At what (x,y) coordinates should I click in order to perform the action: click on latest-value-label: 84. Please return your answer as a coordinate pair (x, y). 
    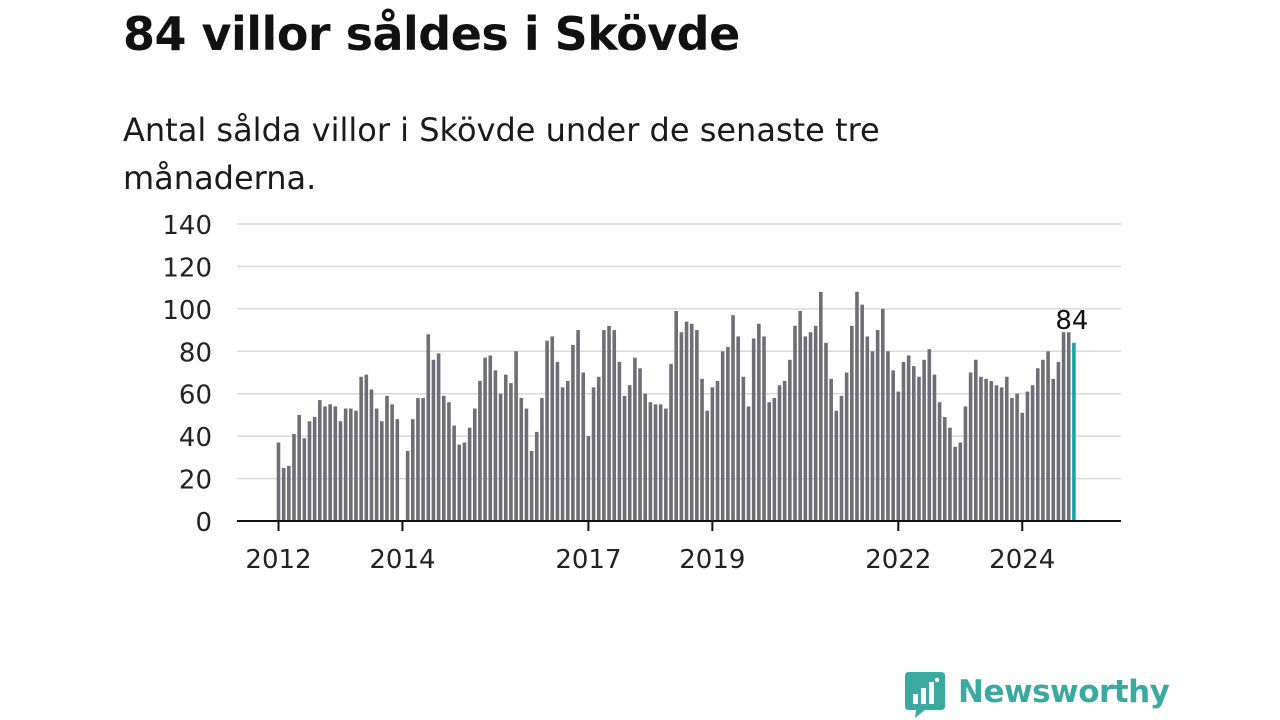
    Looking at the image, I should click on (1071, 321).